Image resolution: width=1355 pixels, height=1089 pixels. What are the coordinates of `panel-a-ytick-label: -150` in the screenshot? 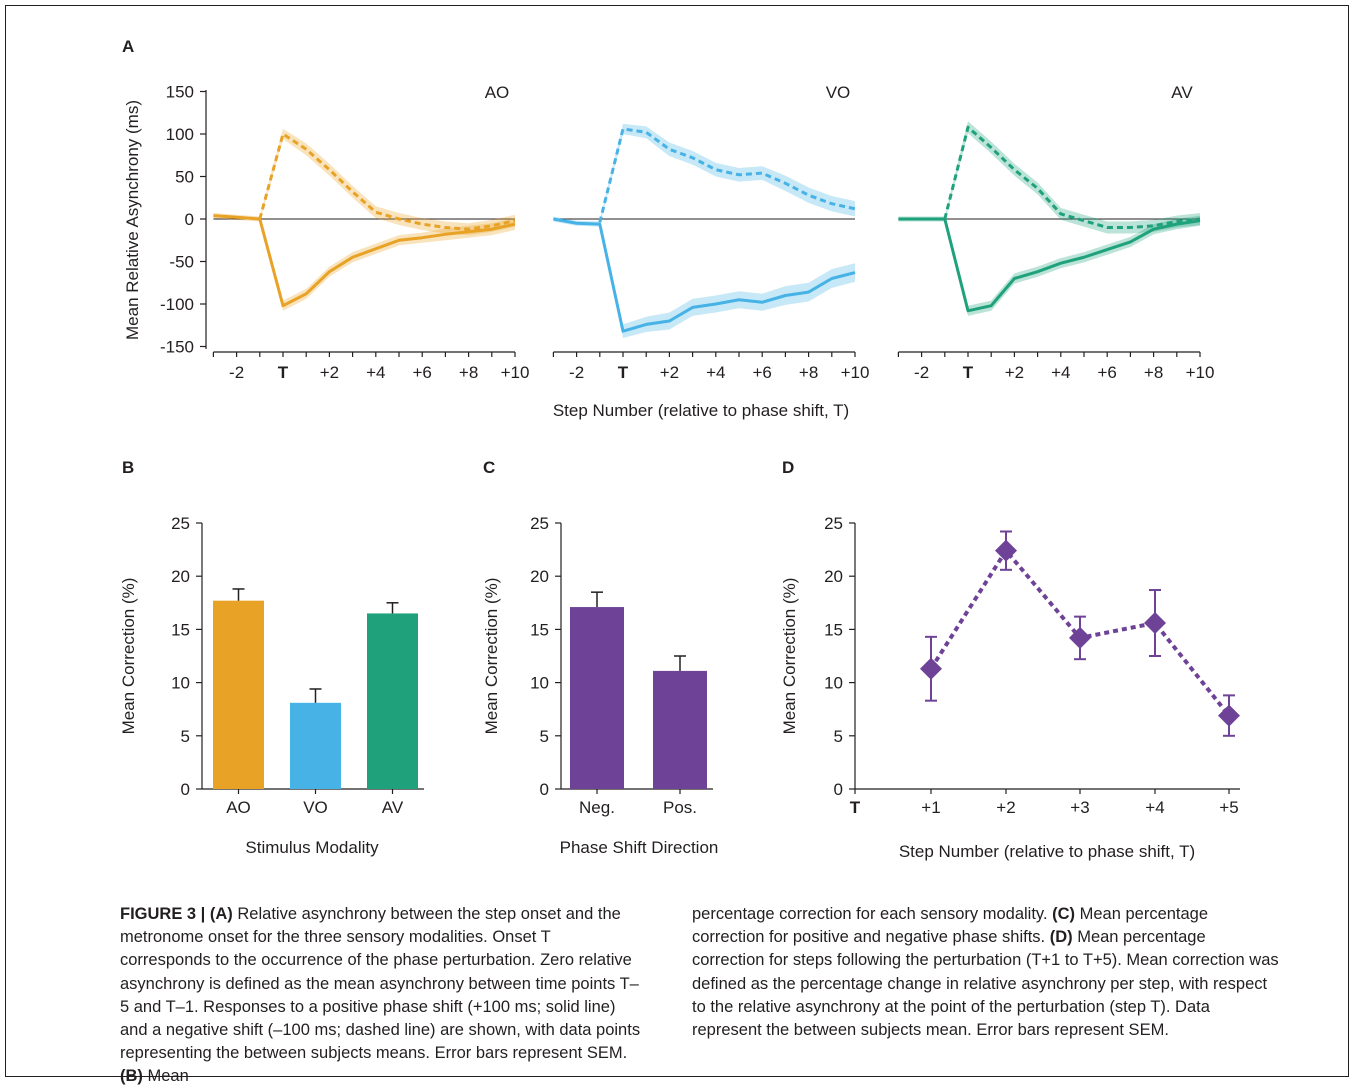 It's located at (177, 347).